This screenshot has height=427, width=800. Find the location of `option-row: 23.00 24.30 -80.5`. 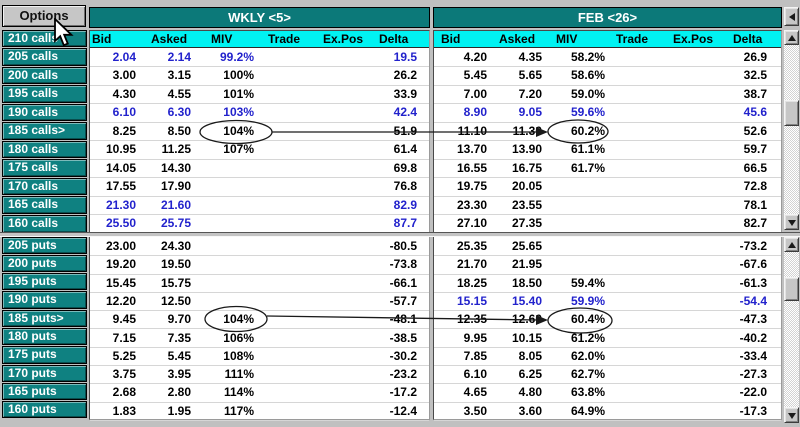

option-row: 23.00 24.30 -80.5 is located at coordinates (259, 247).